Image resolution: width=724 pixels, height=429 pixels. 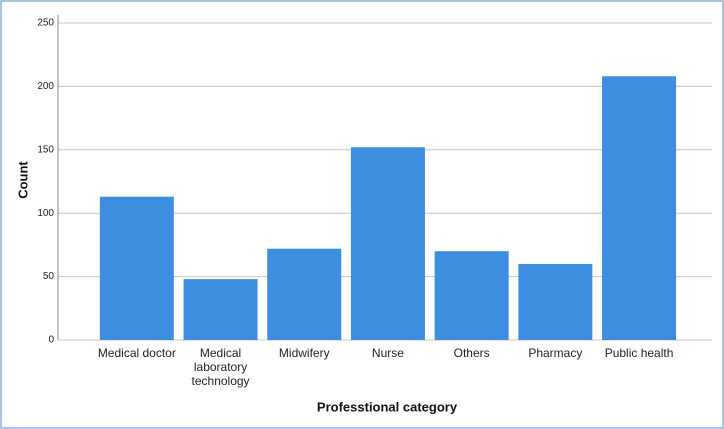 I want to click on x-tick-label: Midwifery, so click(x=304, y=353).